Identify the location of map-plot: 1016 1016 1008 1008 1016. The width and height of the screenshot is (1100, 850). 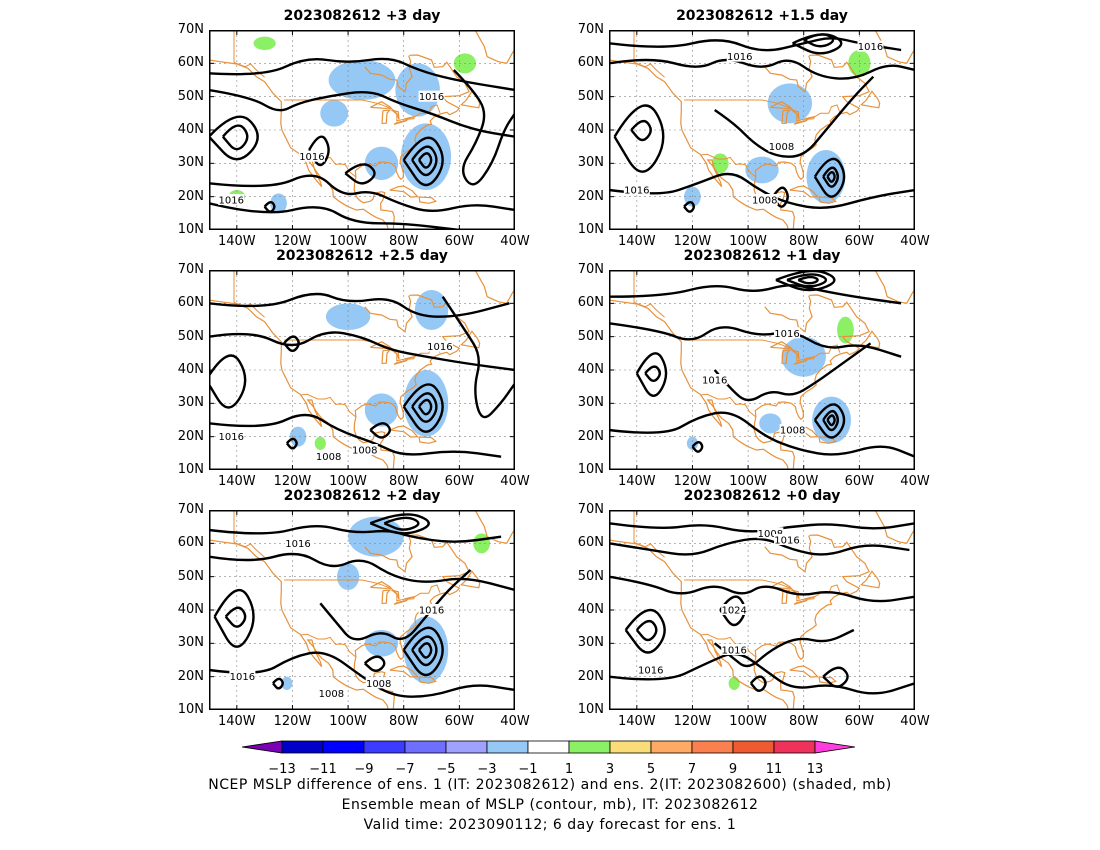
(762, 130).